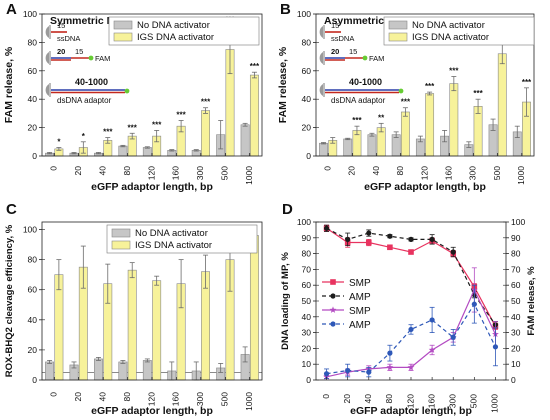 The image size is (550, 420). What do you see at coordinates (121, 233) in the screenshot?
I see `panel-c-legend-swatch` at bounding box center [121, 233].